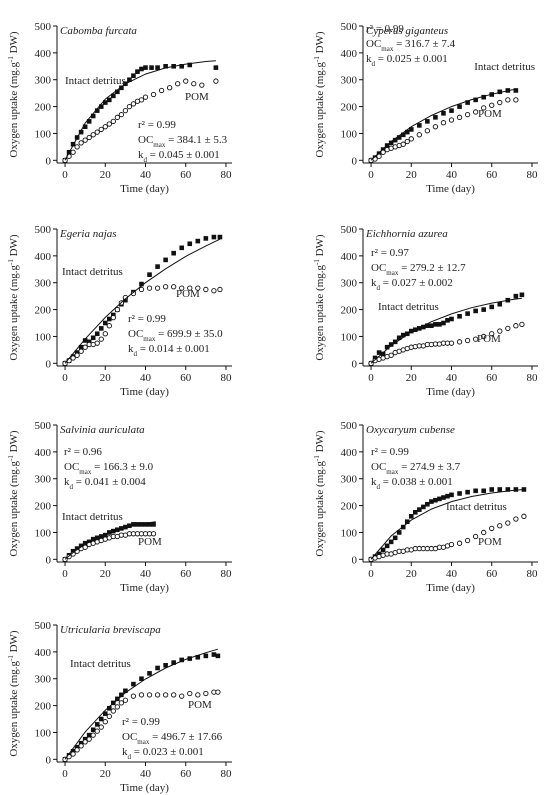 This screenshot has width=545, height=795. What do you see at coordinates (173, 349) in the screenshot?
I see `annotation-part: = 0.014 ± 0.001` at bounding box center [173, 349].